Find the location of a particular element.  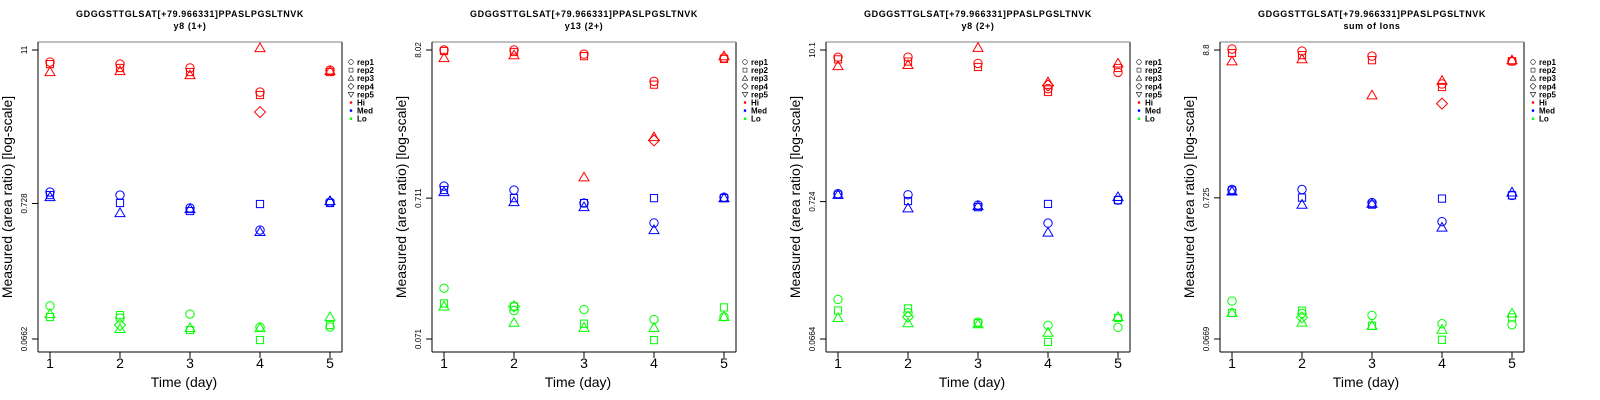

chart-title: GDGGSTTGLSAT[+79.966331]PPASLPGSLTNVK is located at coordinates (978, 14).